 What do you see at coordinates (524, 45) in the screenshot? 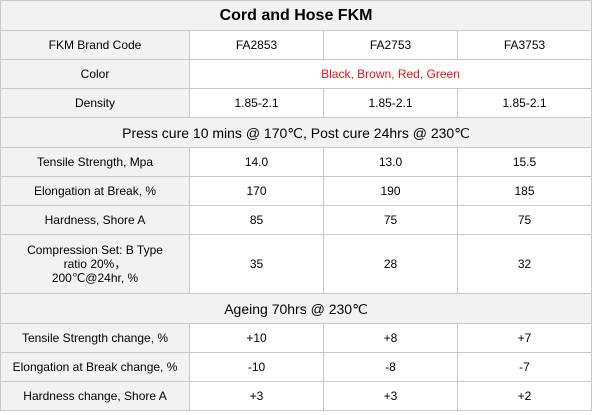
I see `brand-code-3: FA3753` at bounding box center [524, 45].